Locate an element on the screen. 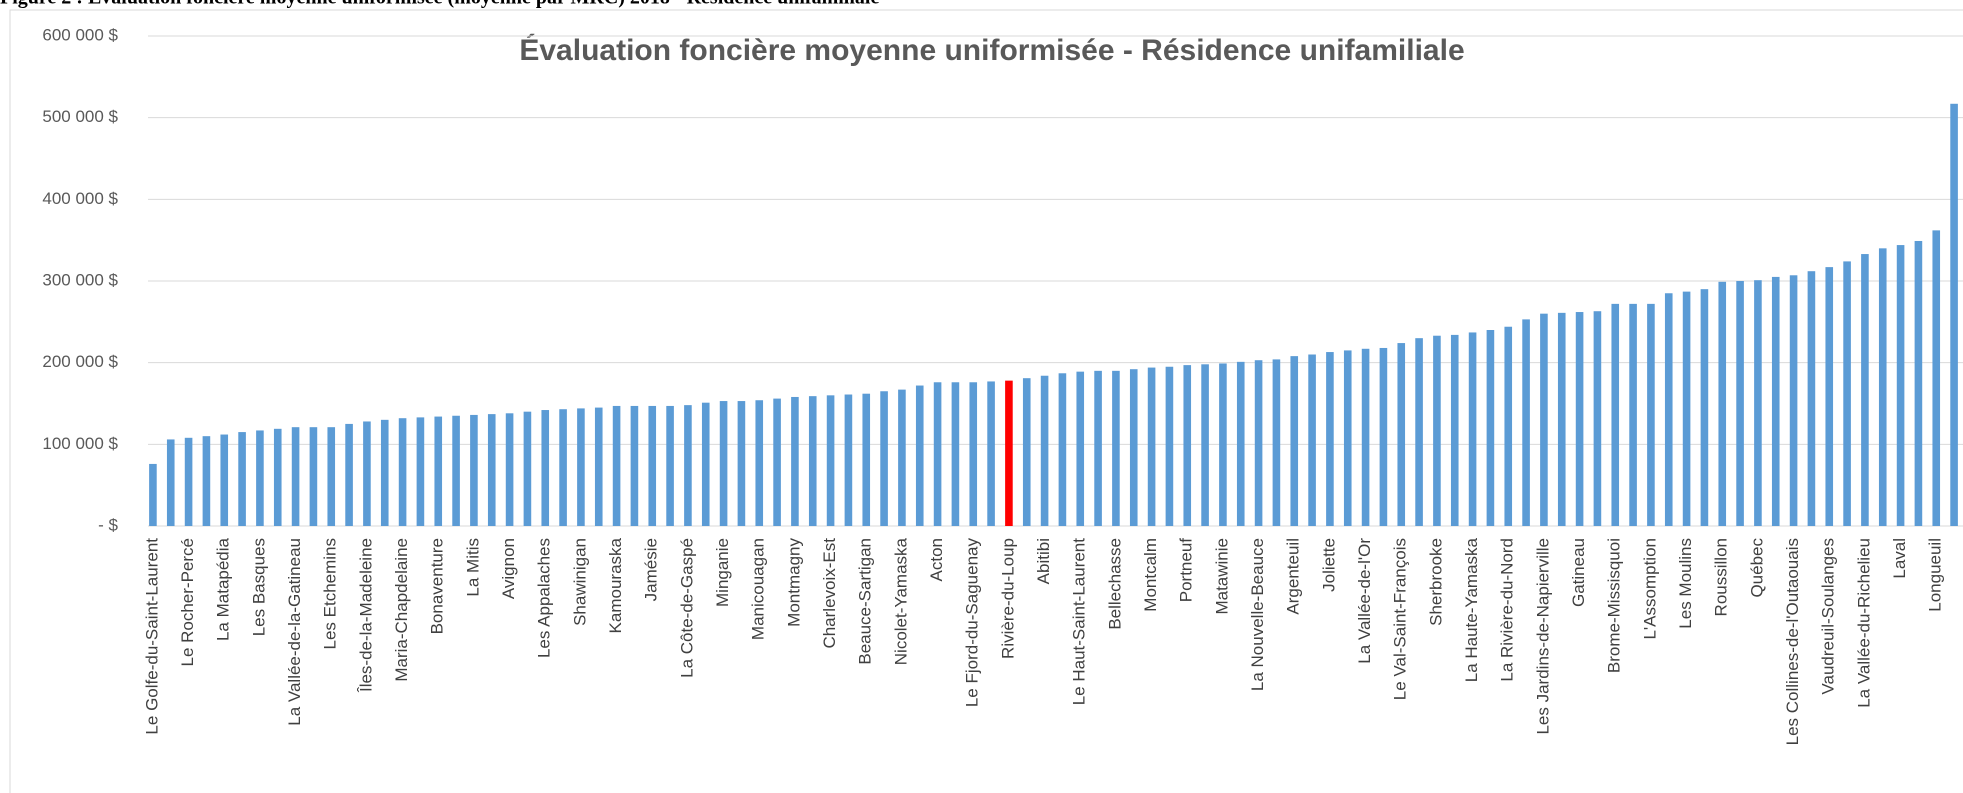 This screenshot has height=793, width=1963. x-tick-label: La Nouvelle-Beauce is located at coordinates (1257, 614).